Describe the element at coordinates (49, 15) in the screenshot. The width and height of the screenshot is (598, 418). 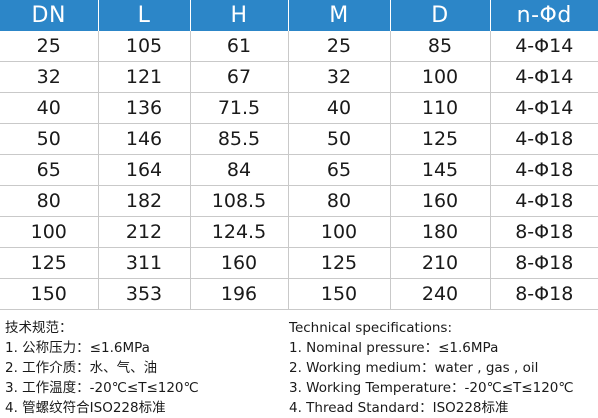
I see `header-dn: DN` at that location.